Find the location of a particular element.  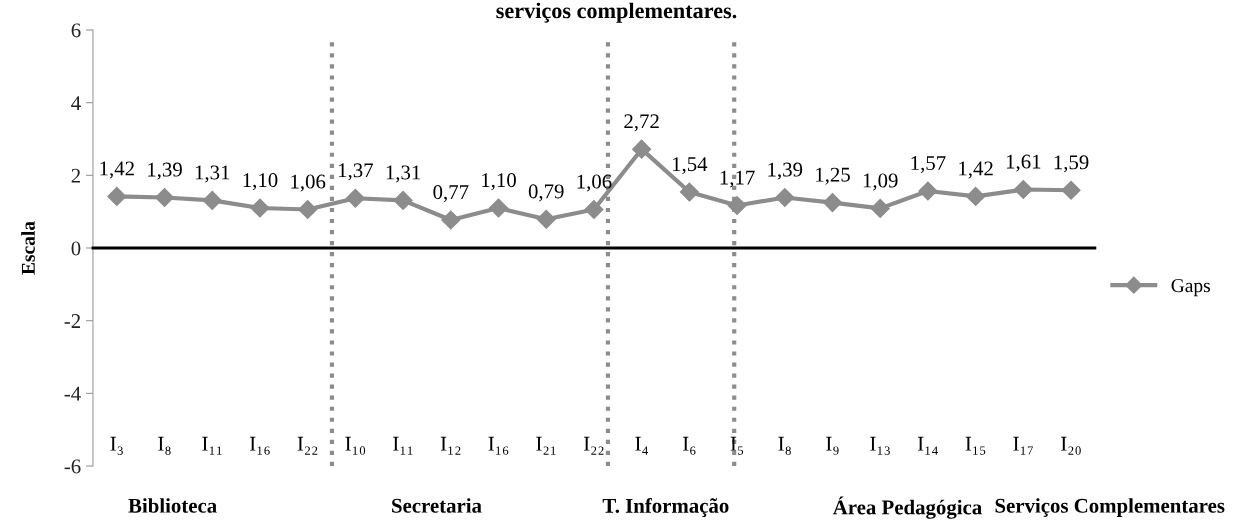

data-label: 2,72 is located at coordinates (641, 123).